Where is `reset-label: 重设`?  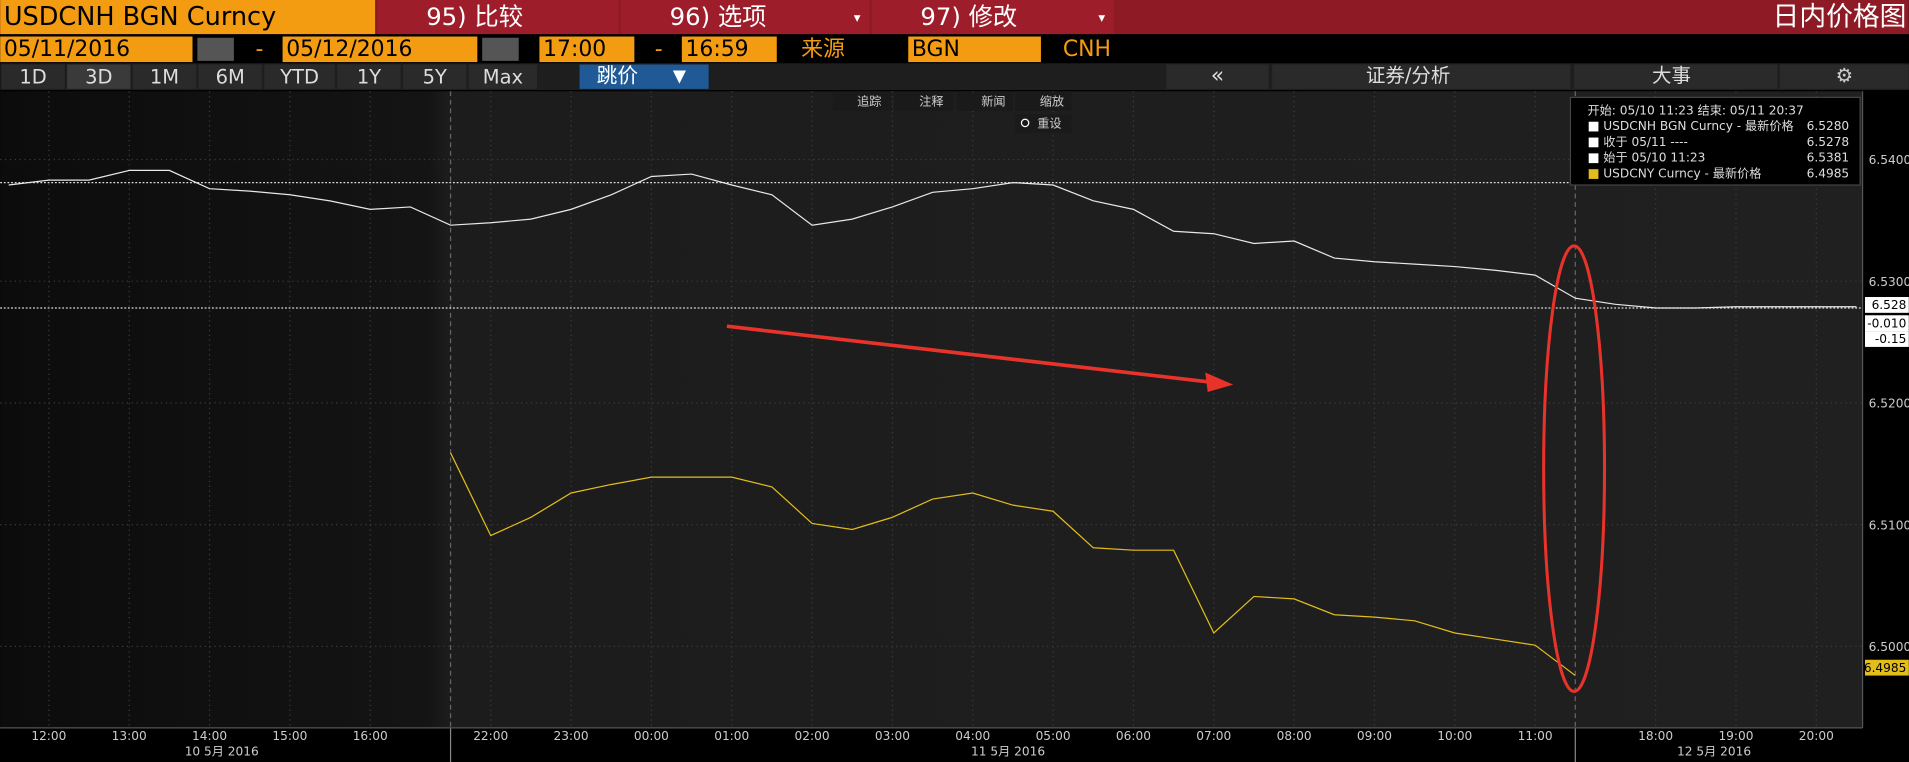
reset-label: 重设 is located at coordinates (1049, 124).